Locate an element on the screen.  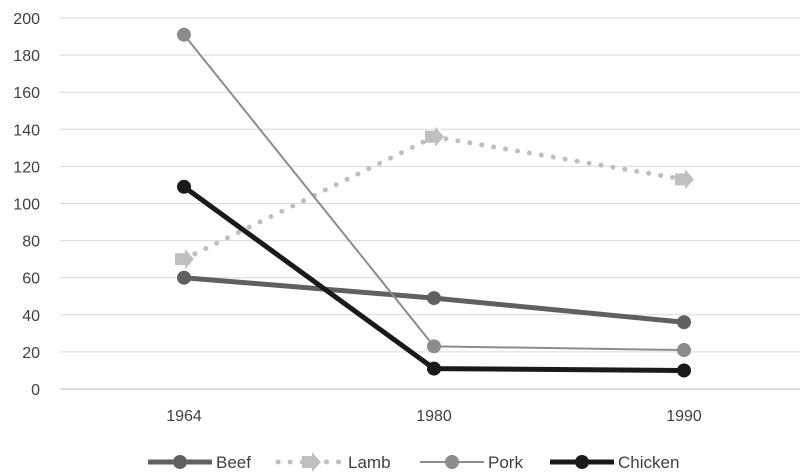
y-tick-label: 140 is located at coordinates (26, 130).